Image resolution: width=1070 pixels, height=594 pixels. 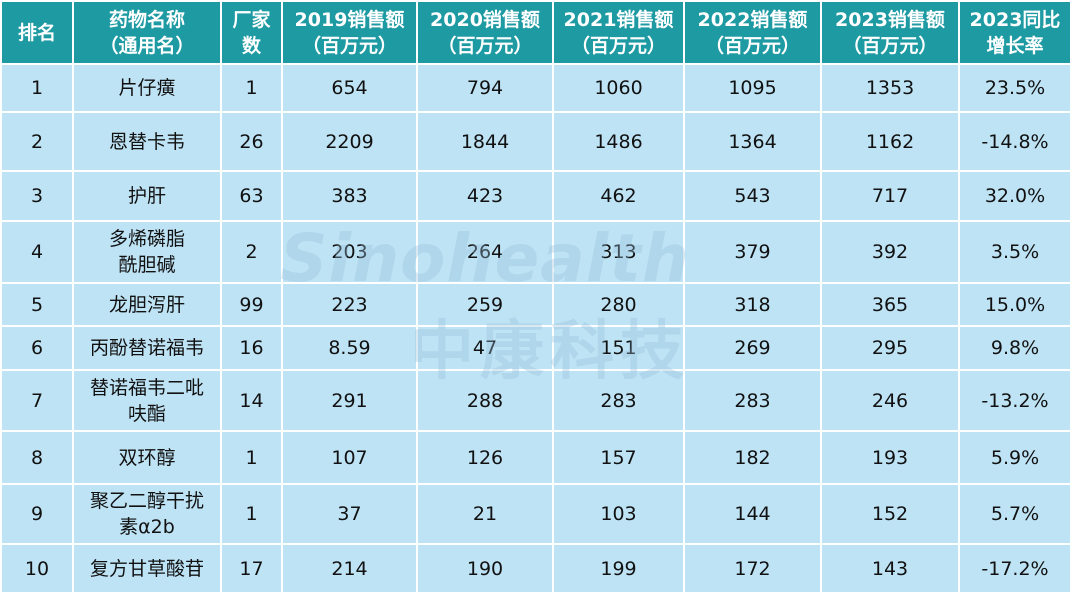 What do you see at coordinates (1014, 141) in the screenshot?
I see `table-cell: -14.8%` at bounding box center [1014, 141].